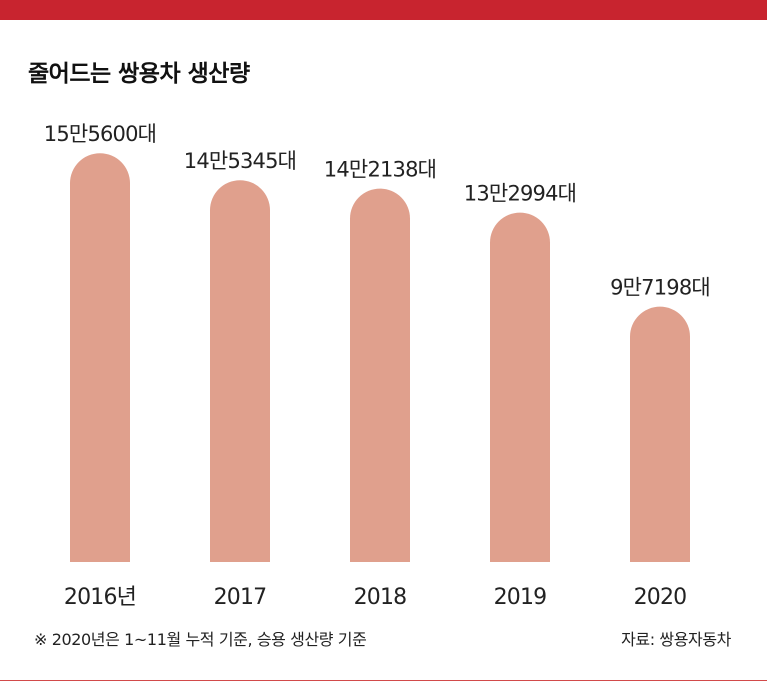 This screenshot has height=693, width=767. I want to click on x-tick-label-0: 2016년, so click(100, 597).